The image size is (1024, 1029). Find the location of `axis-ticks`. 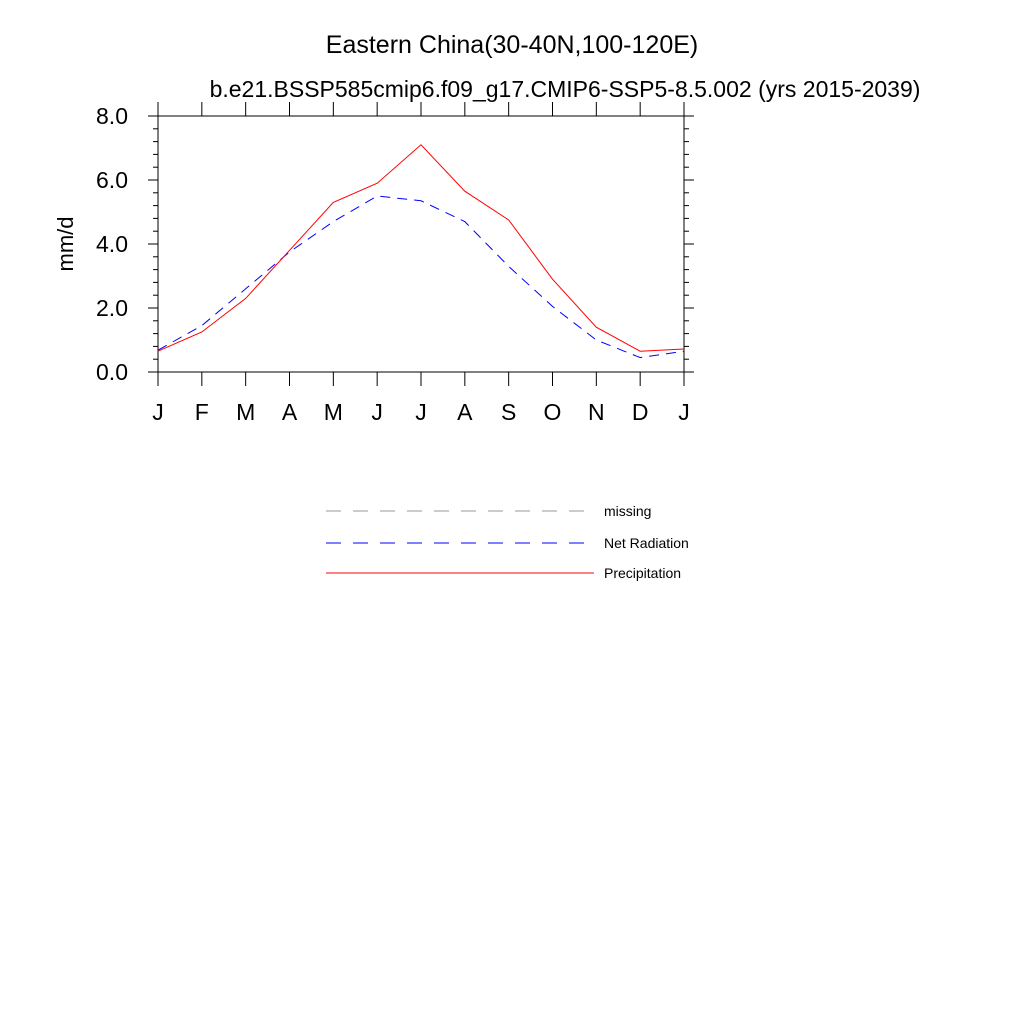

axis-ticks is located at coordinates (421, 244).